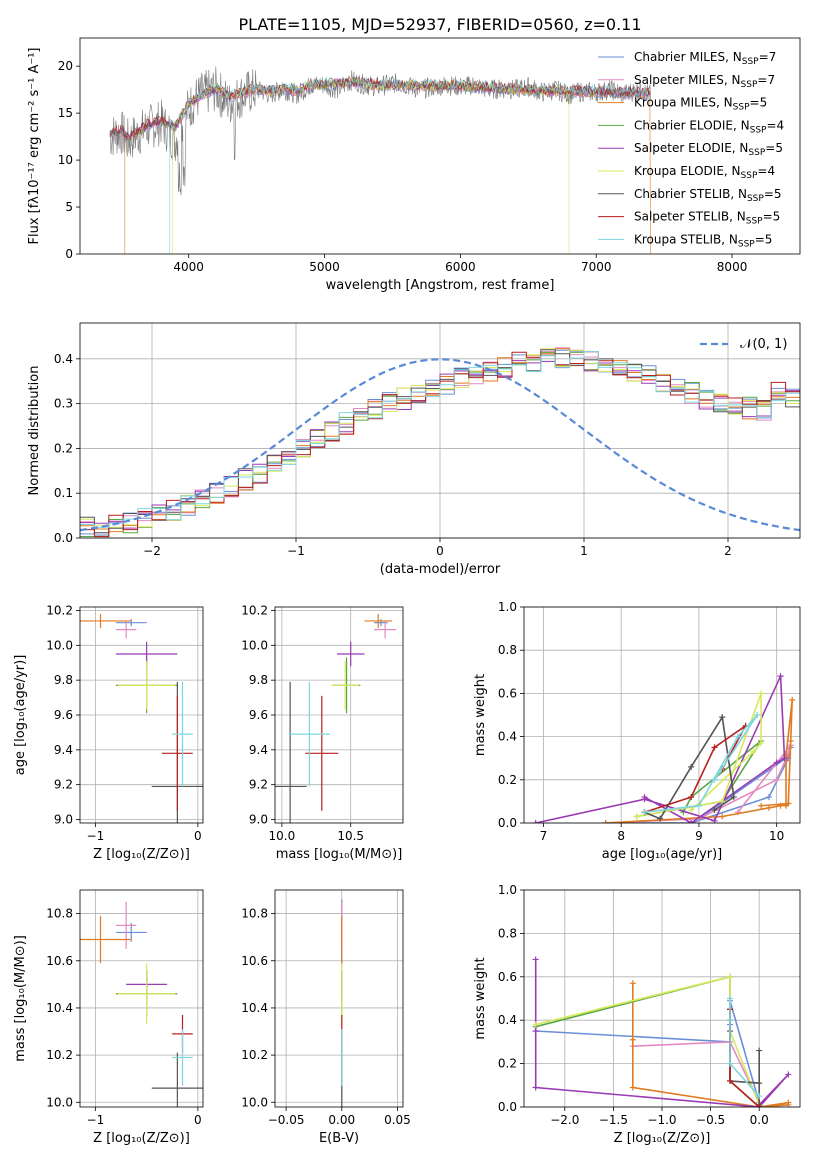 The height and width of the screenshot is (1170, 819). Describe the element at coordinates (188, 267) in the screenshot. I see `x-tick-label: 4000` at that location.